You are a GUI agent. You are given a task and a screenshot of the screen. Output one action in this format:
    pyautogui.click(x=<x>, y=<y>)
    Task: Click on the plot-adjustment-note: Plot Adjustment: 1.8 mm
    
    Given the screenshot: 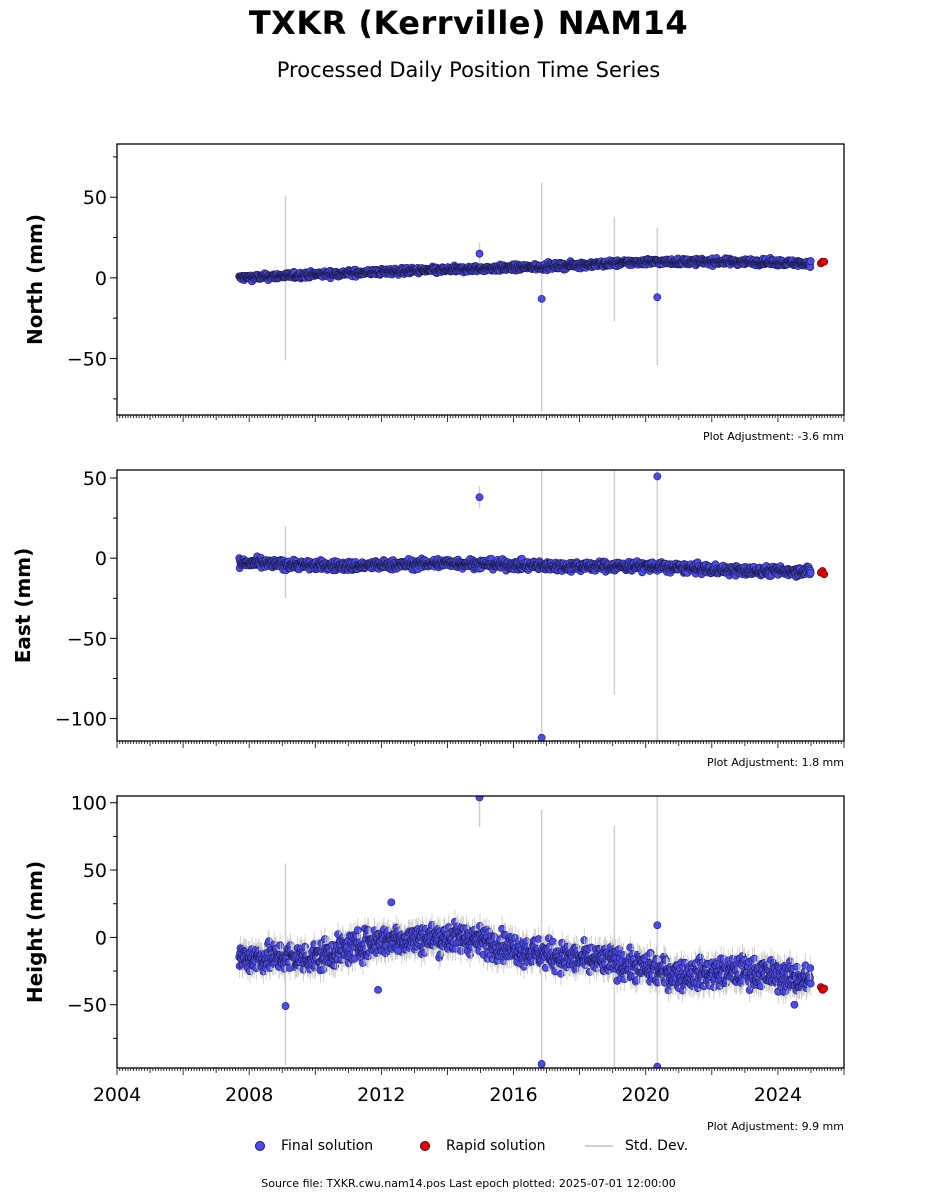 What is the action you would take?
    pyautogui.click(x=775, y=762)
    